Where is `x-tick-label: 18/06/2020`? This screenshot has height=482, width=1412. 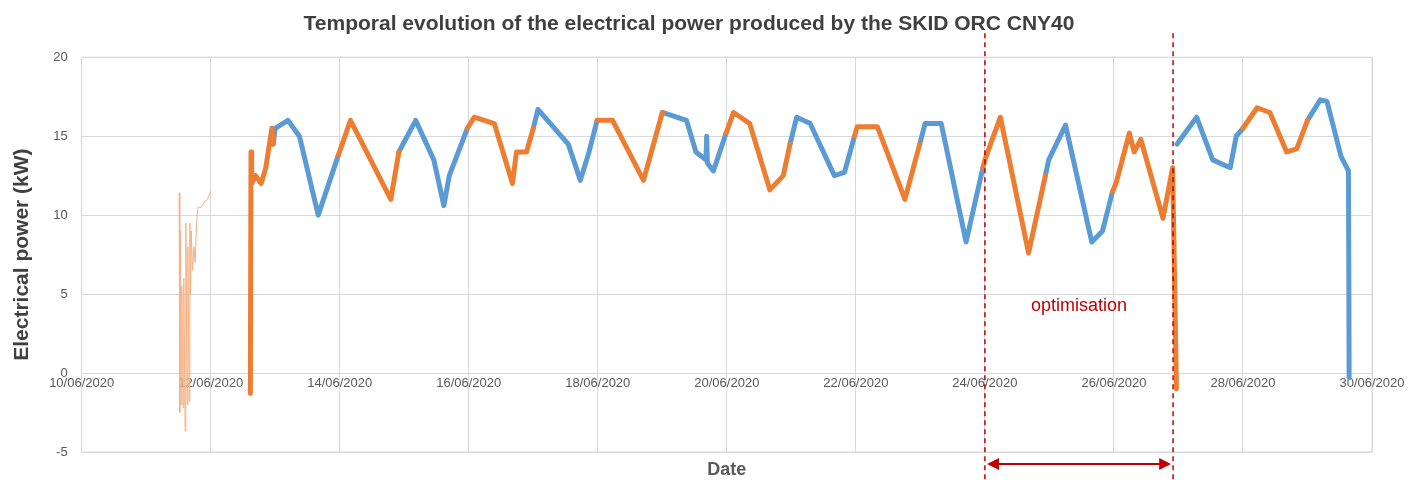 x-tick-label: 18/06/2020 is located at coordinates (598, 383).